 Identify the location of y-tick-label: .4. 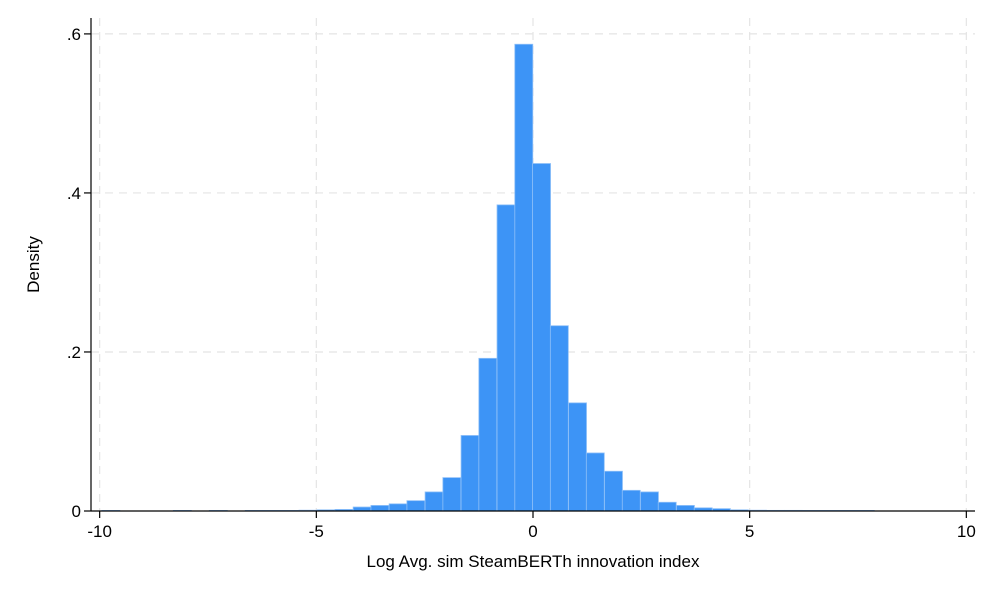
(74, 193).